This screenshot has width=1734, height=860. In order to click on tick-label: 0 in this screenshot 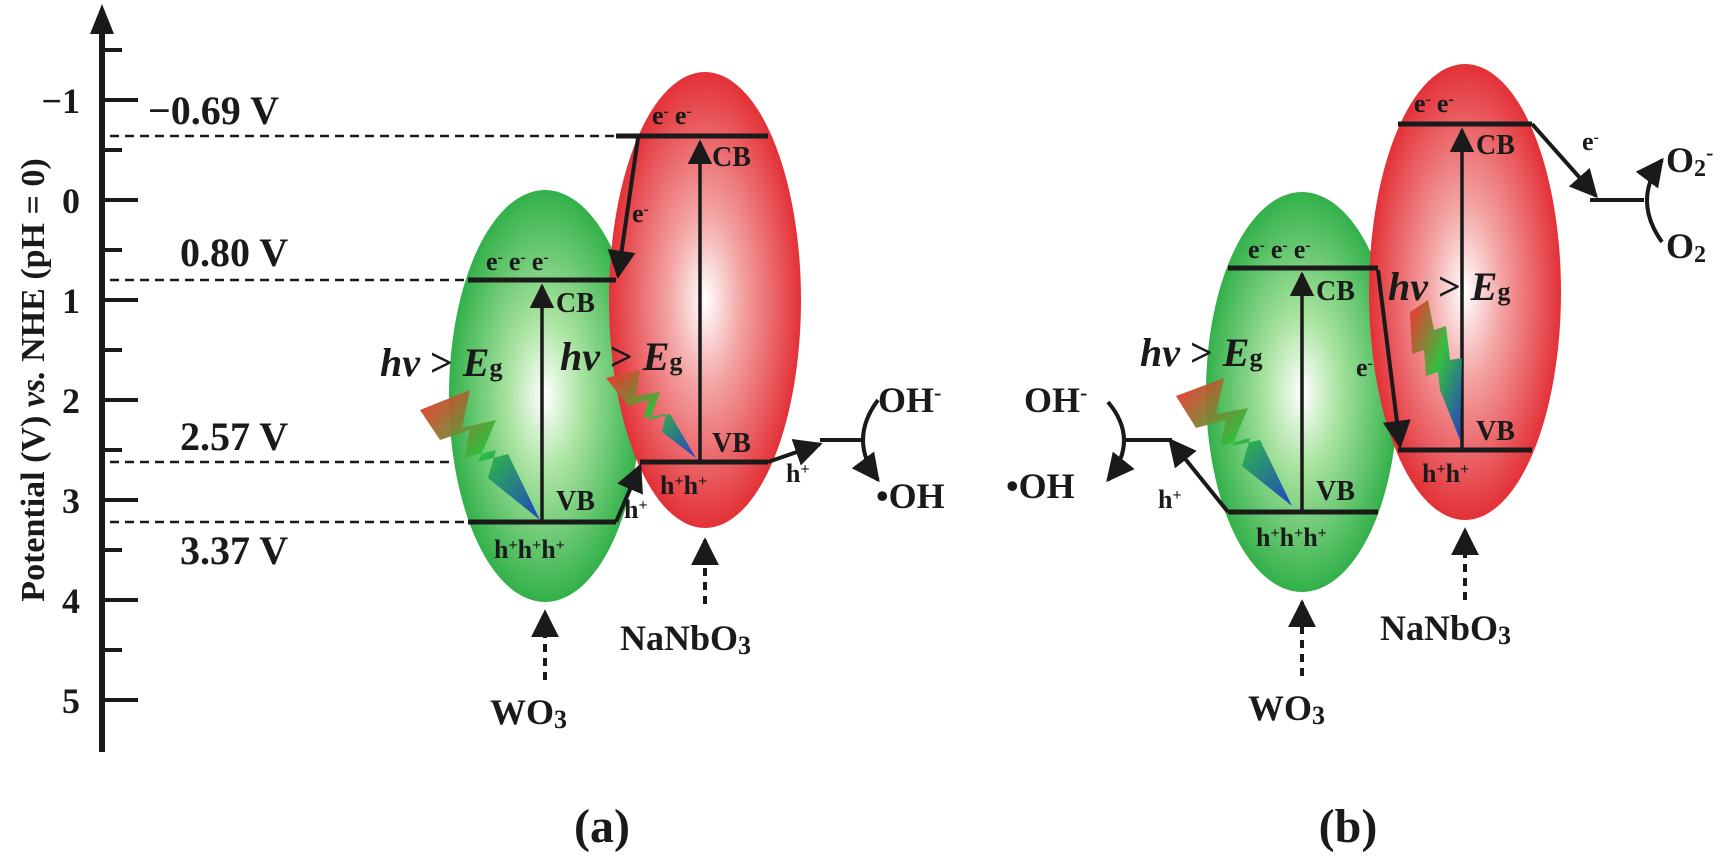, I will do `click(71, 201)`.